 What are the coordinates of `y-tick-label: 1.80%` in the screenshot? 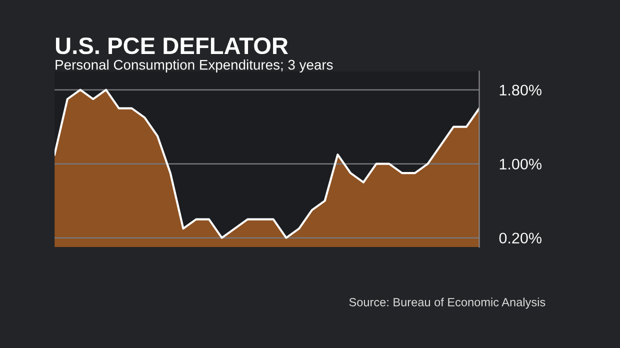 It's located at (521, 90).